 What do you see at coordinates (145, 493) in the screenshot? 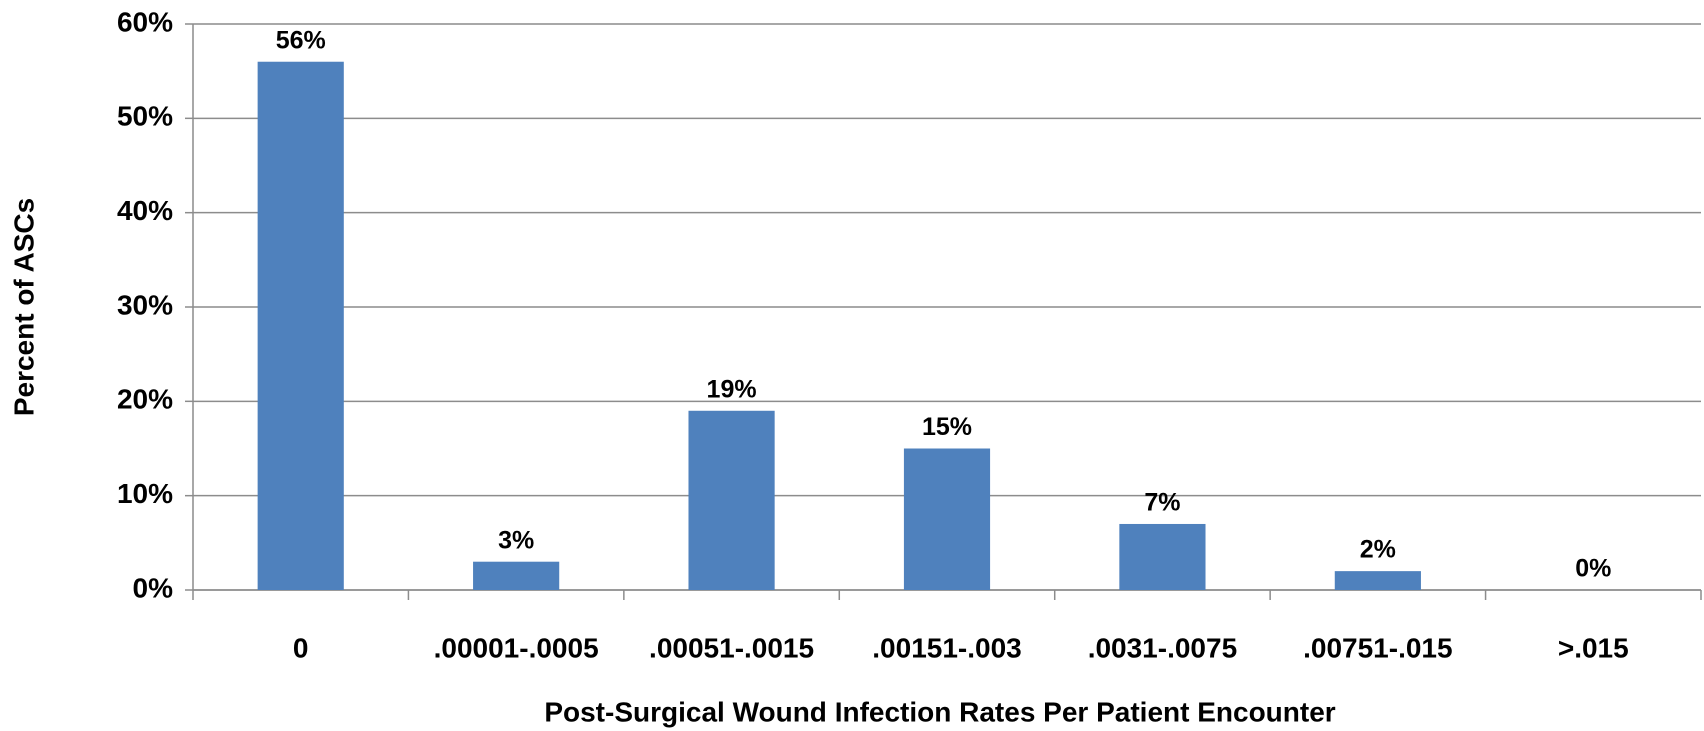
I see `y-tick-label: 10%` at bounding box center [145, 493].